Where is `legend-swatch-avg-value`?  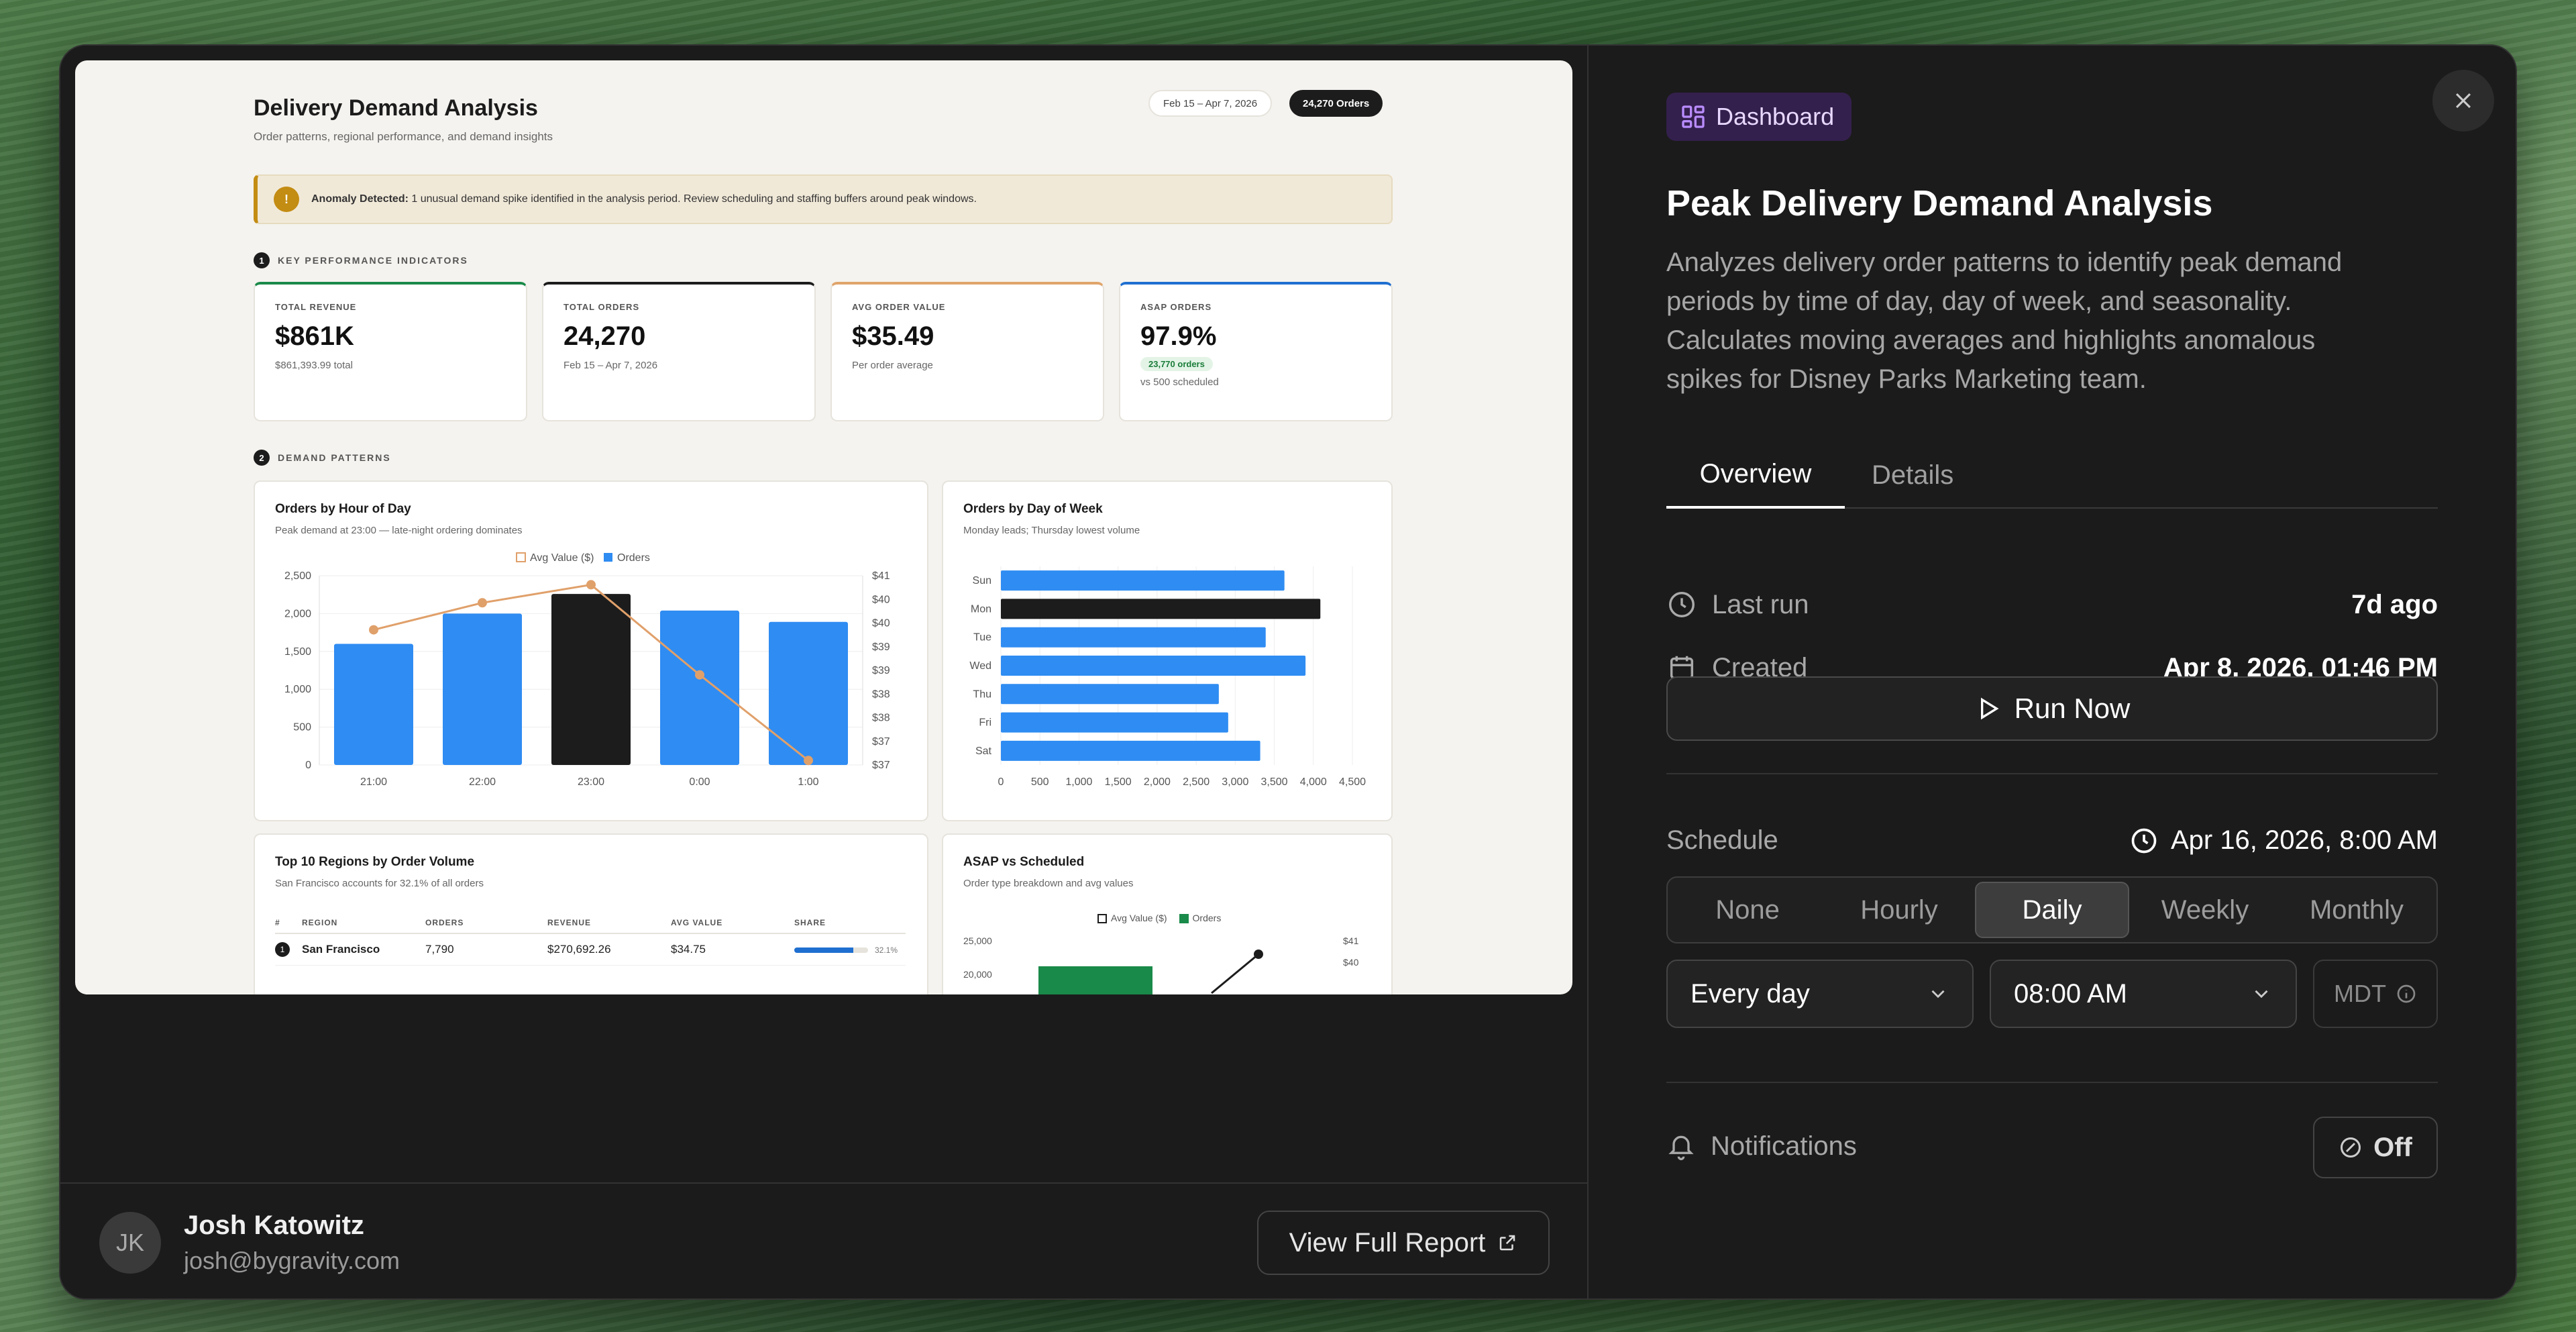 legend-swatch-avg-value is located at coordinates (521, 557).